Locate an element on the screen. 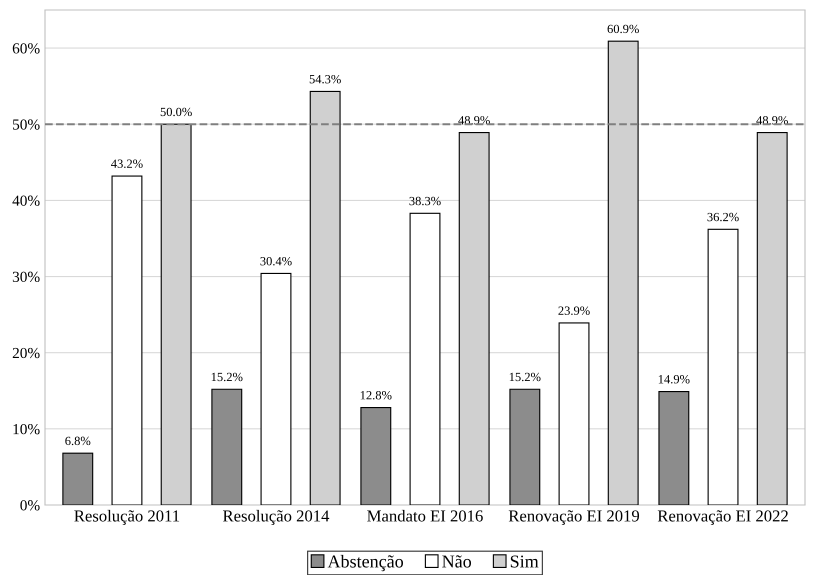 This screenshot has height=575, width=815. data-label: 60.9% is located at coordinates (623, 29).